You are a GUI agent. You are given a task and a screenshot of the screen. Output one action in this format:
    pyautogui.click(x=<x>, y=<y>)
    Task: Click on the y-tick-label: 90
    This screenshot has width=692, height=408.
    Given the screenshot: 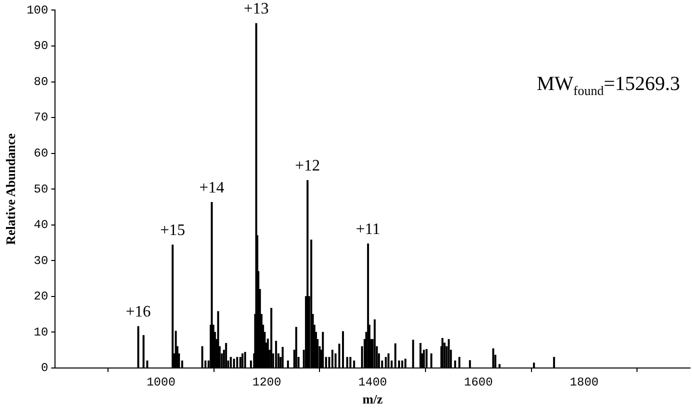 What is the action you would take?
    pyautogui.click(x=41, y=46)
    